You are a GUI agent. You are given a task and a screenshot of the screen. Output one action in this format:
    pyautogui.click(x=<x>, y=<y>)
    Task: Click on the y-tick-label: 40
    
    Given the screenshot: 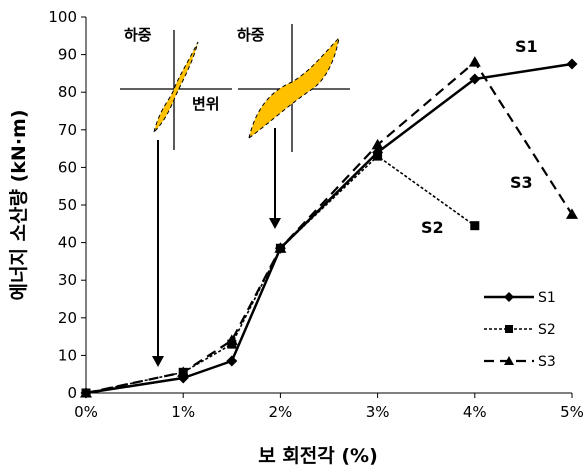 What is the action you would take?
    pyautogui.click(x=67, y=243)
    